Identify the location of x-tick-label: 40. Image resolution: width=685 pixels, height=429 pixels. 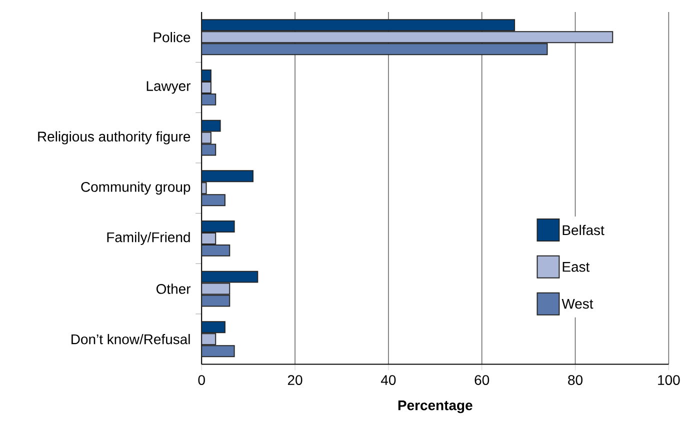
(388, 380).